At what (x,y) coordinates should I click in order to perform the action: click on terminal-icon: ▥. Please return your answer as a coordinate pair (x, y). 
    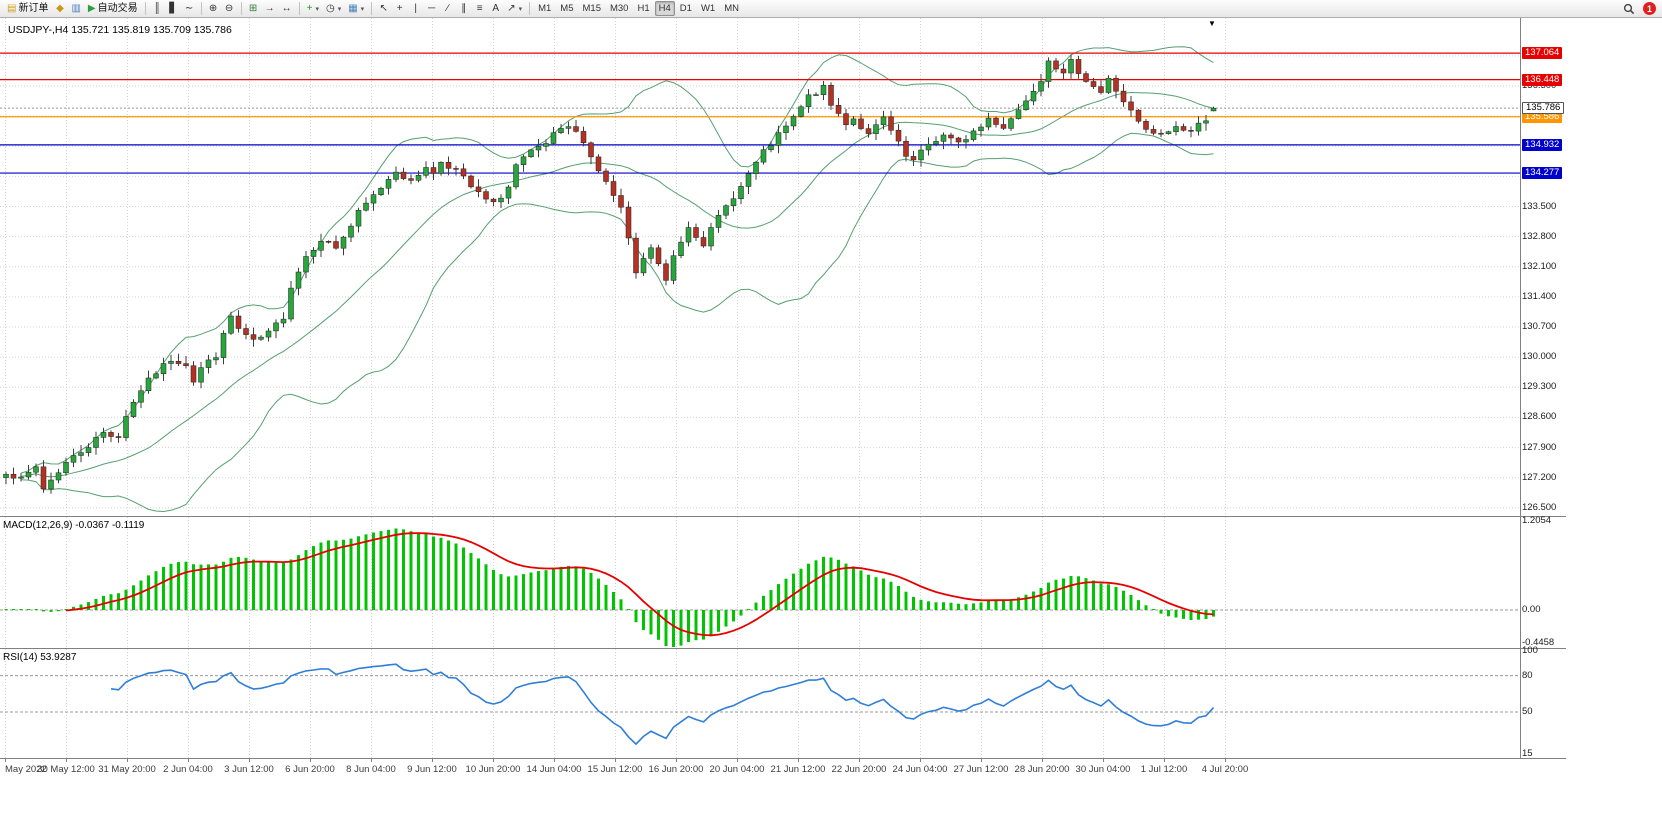
    Looking at the image, I should click on (76, 8).